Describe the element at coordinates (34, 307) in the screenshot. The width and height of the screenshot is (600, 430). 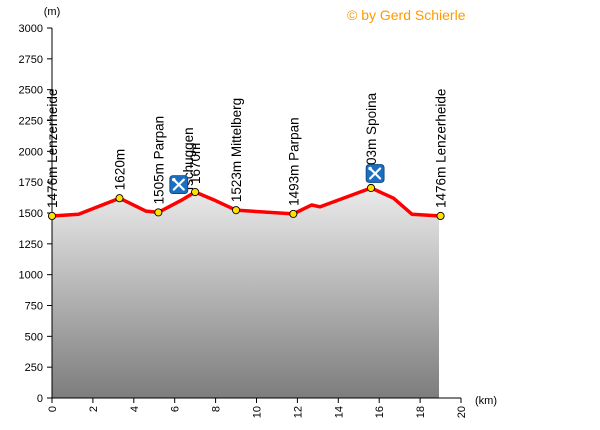
I see `y-tick-label: 750` at that location.